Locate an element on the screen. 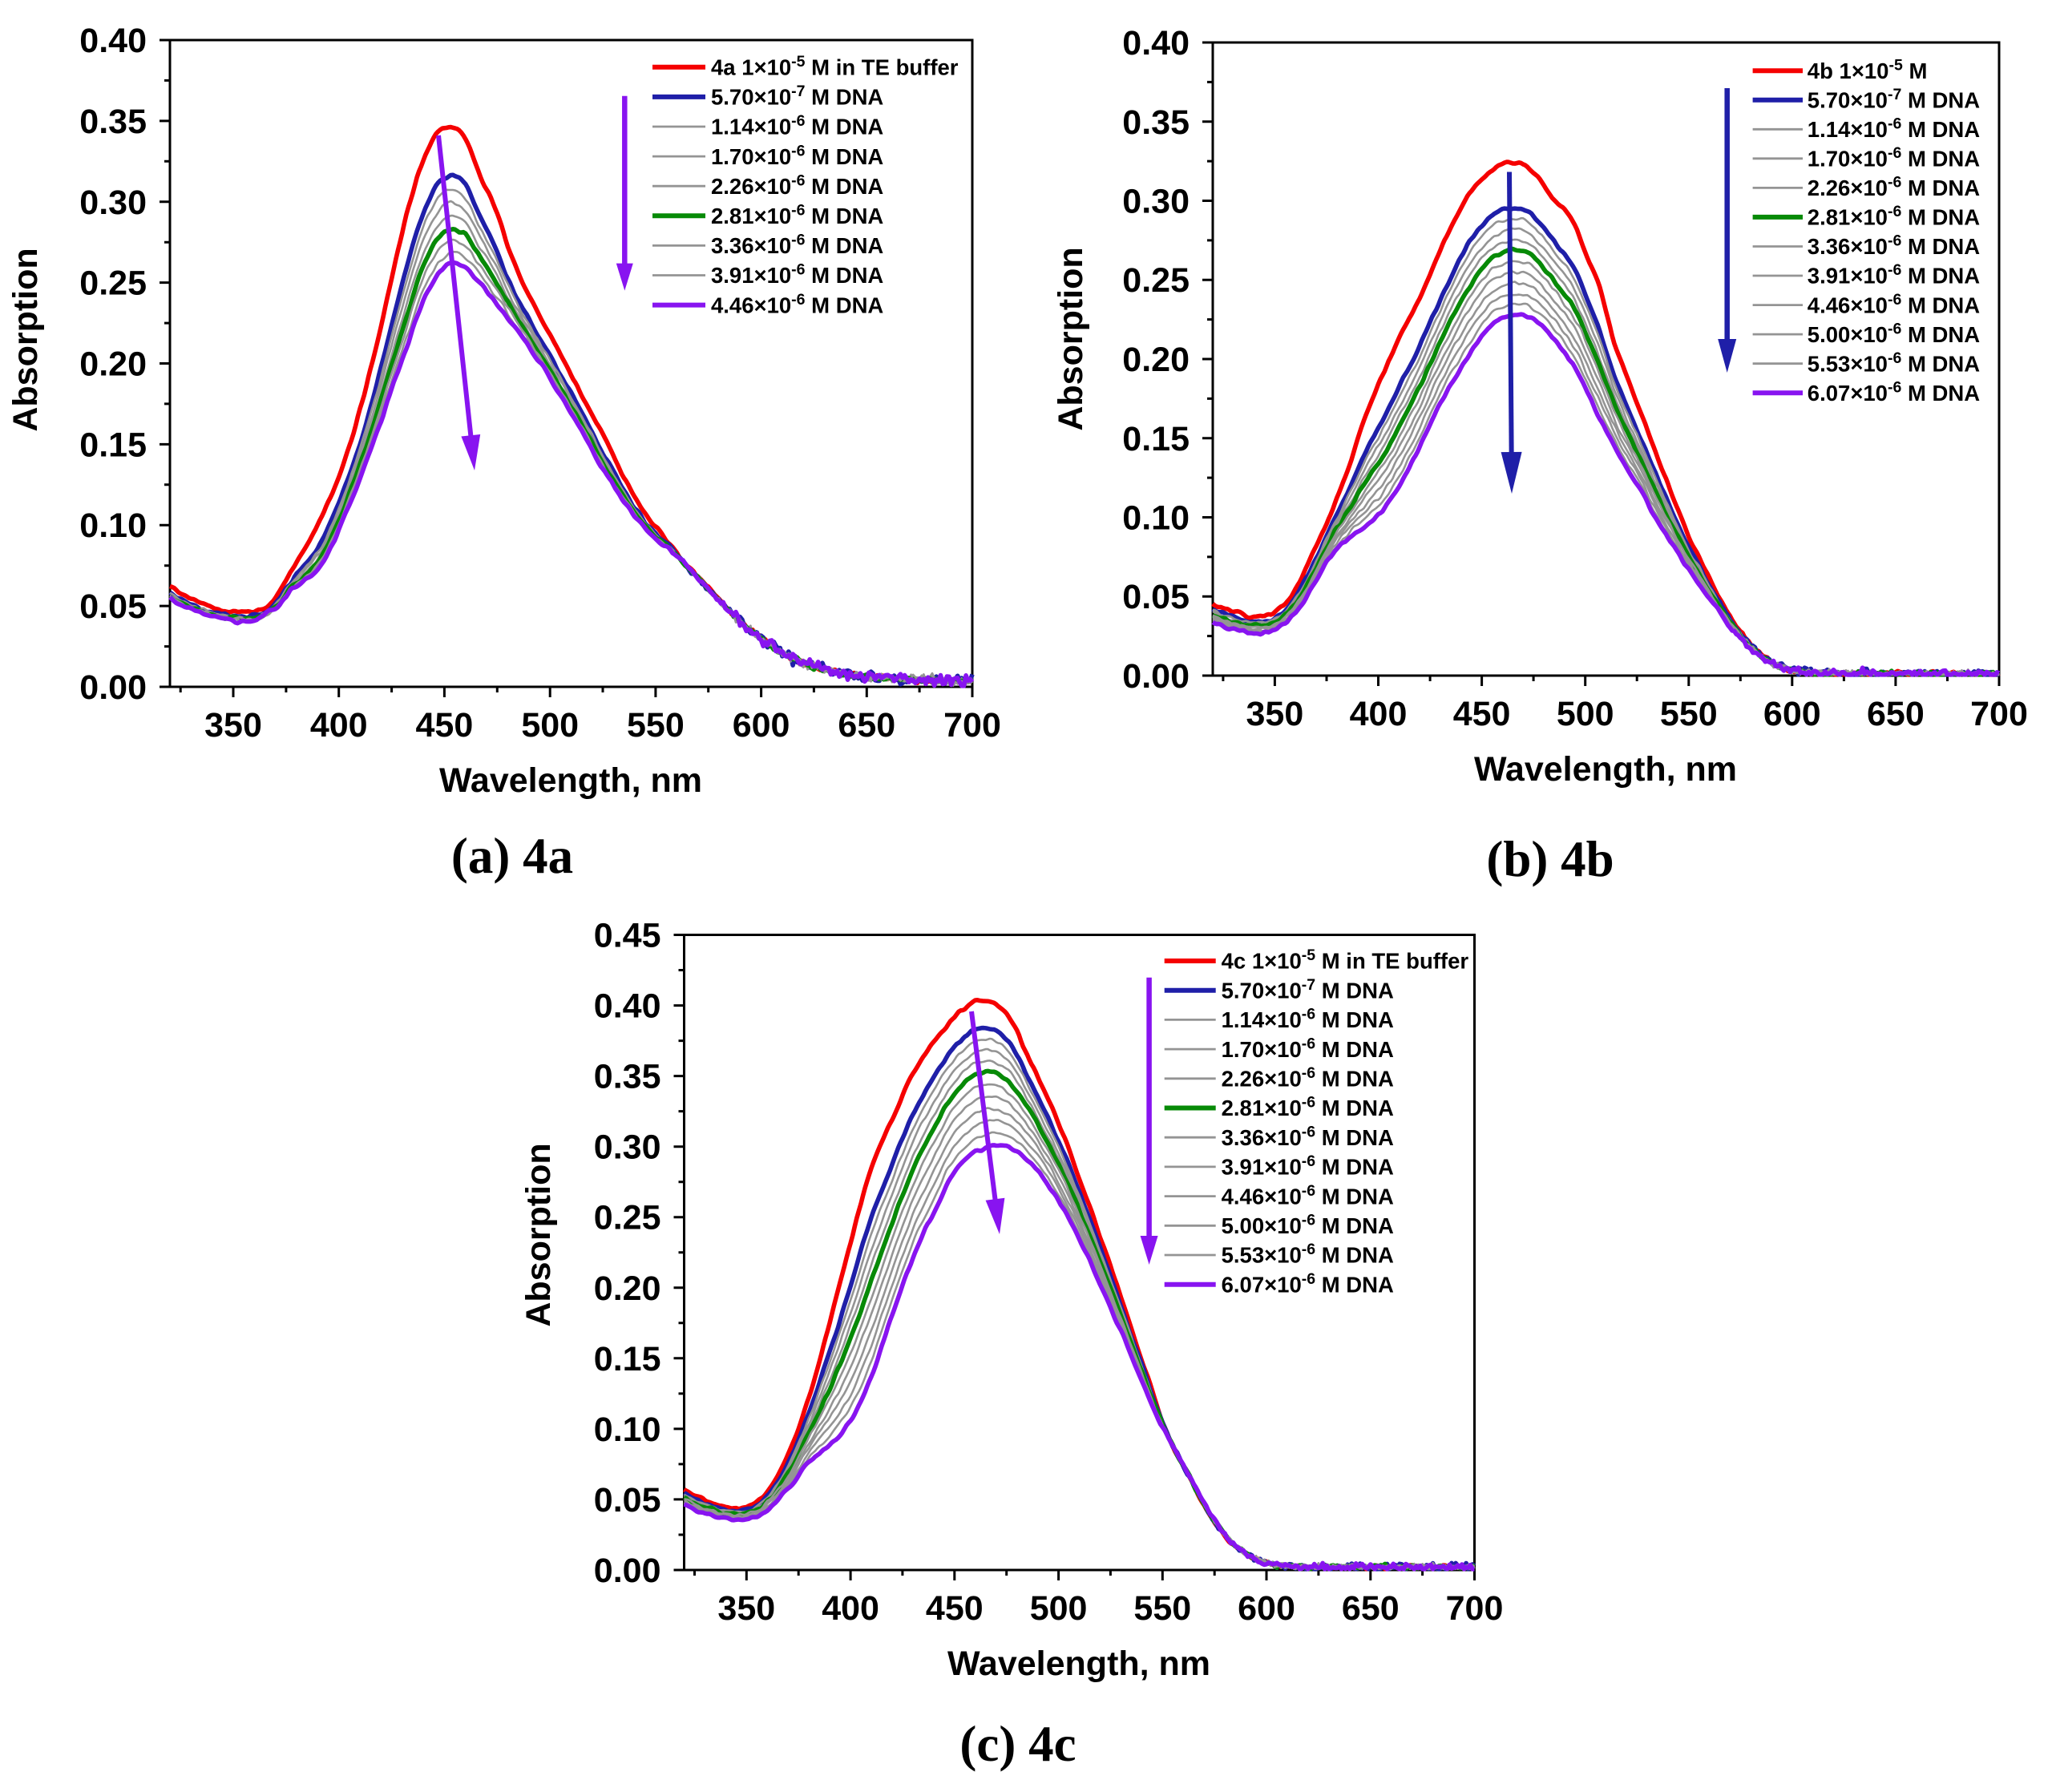  svg-text: 2.81×10-6 M DNA is located at coordinates (1308, 1108).